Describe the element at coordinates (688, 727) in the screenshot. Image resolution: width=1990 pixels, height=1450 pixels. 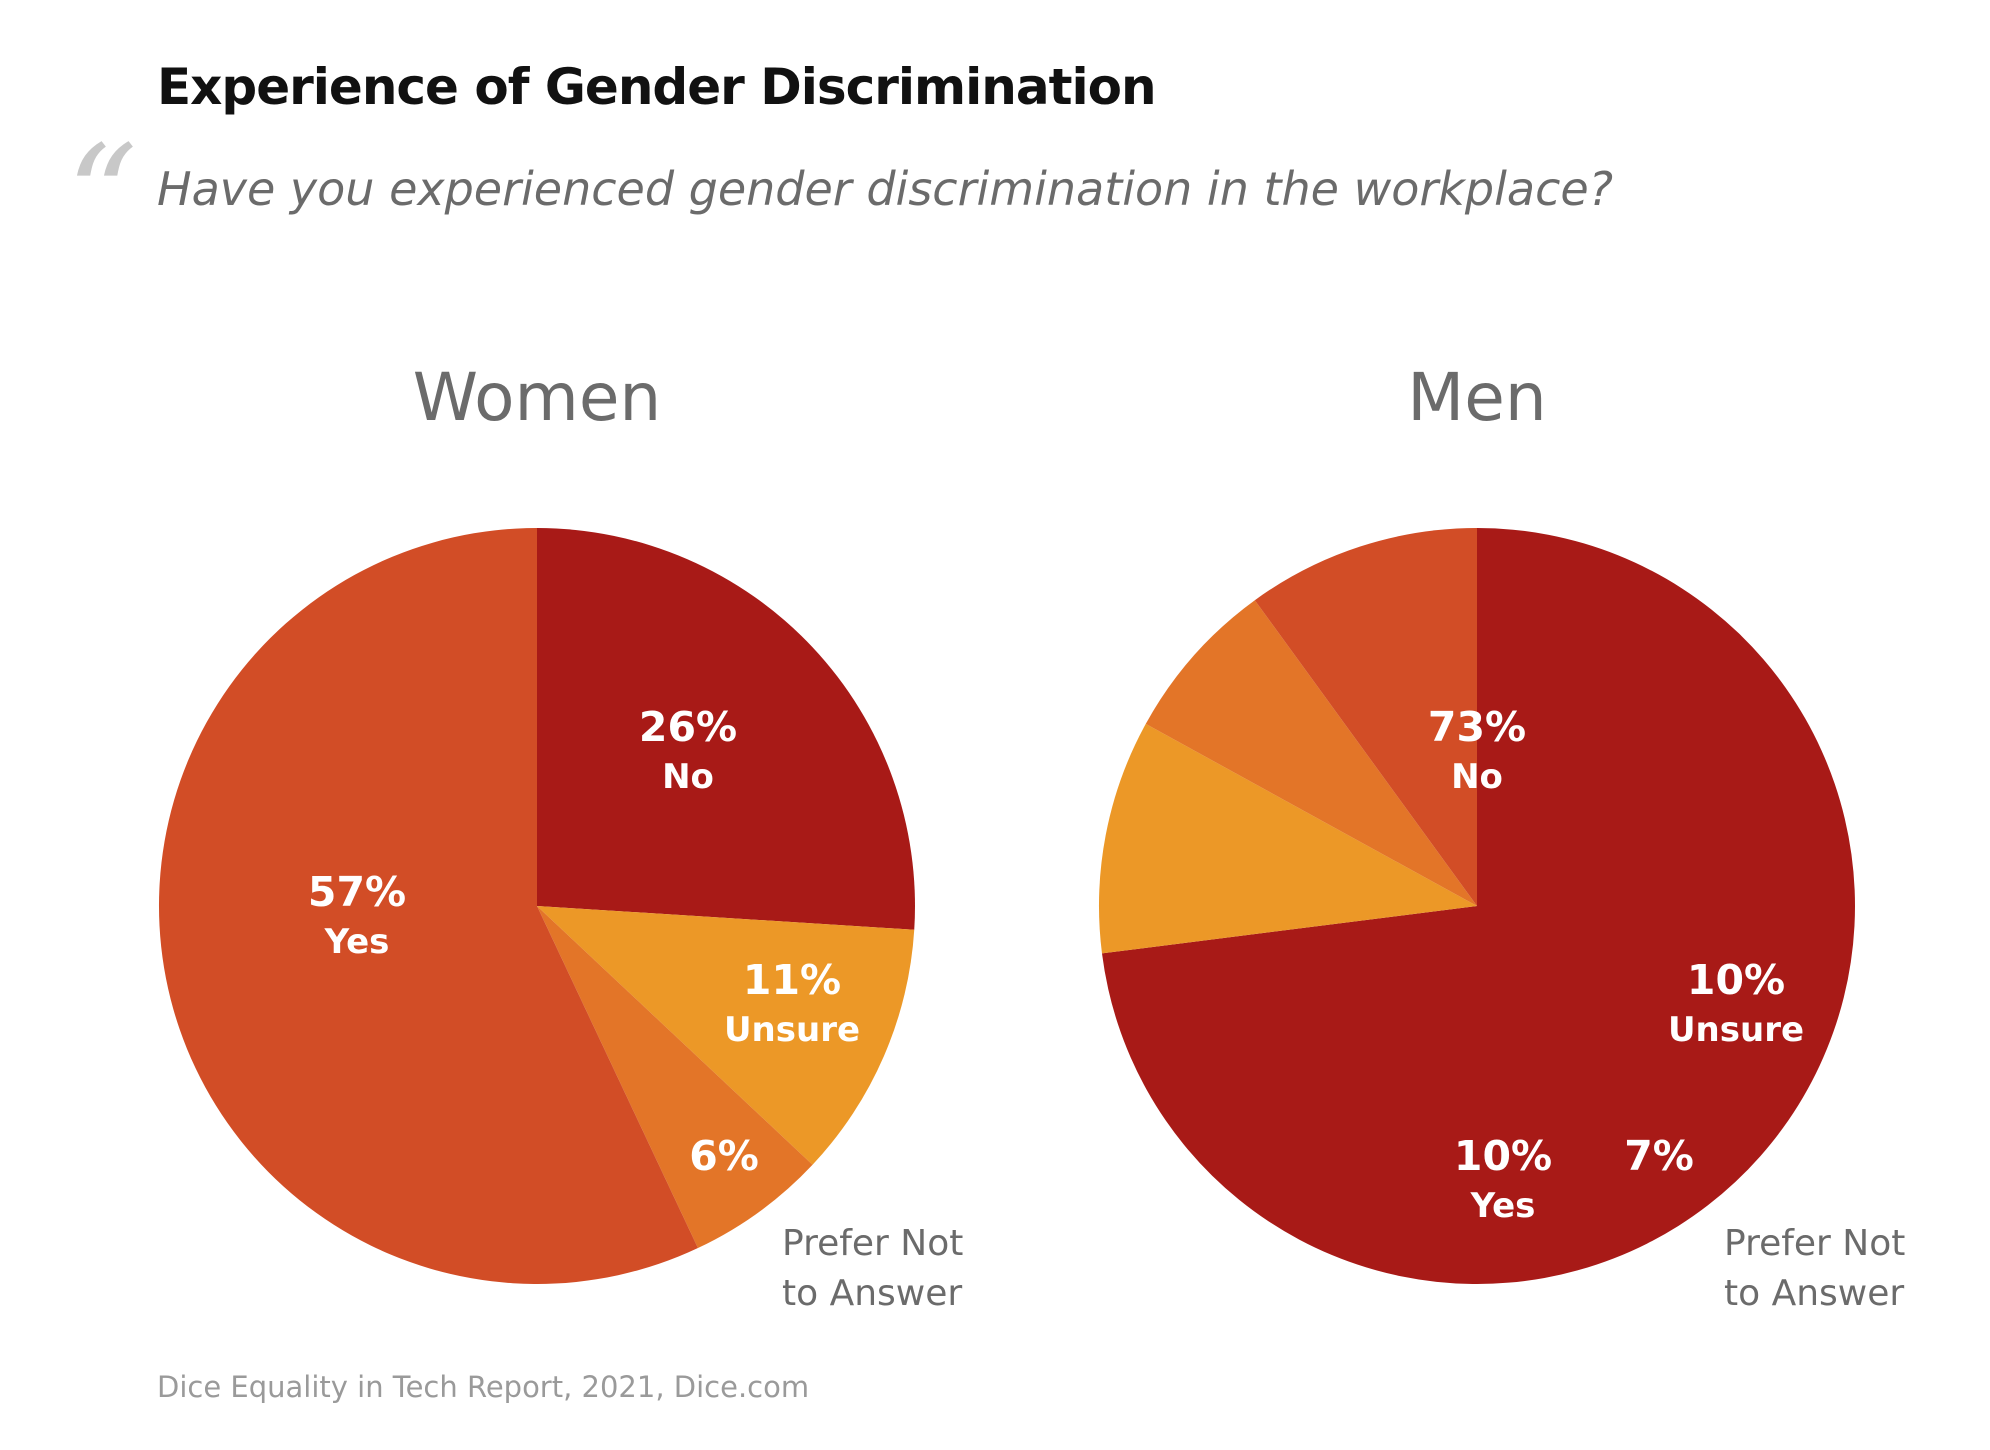
I see `value-label-women-no: 26%` at that location.